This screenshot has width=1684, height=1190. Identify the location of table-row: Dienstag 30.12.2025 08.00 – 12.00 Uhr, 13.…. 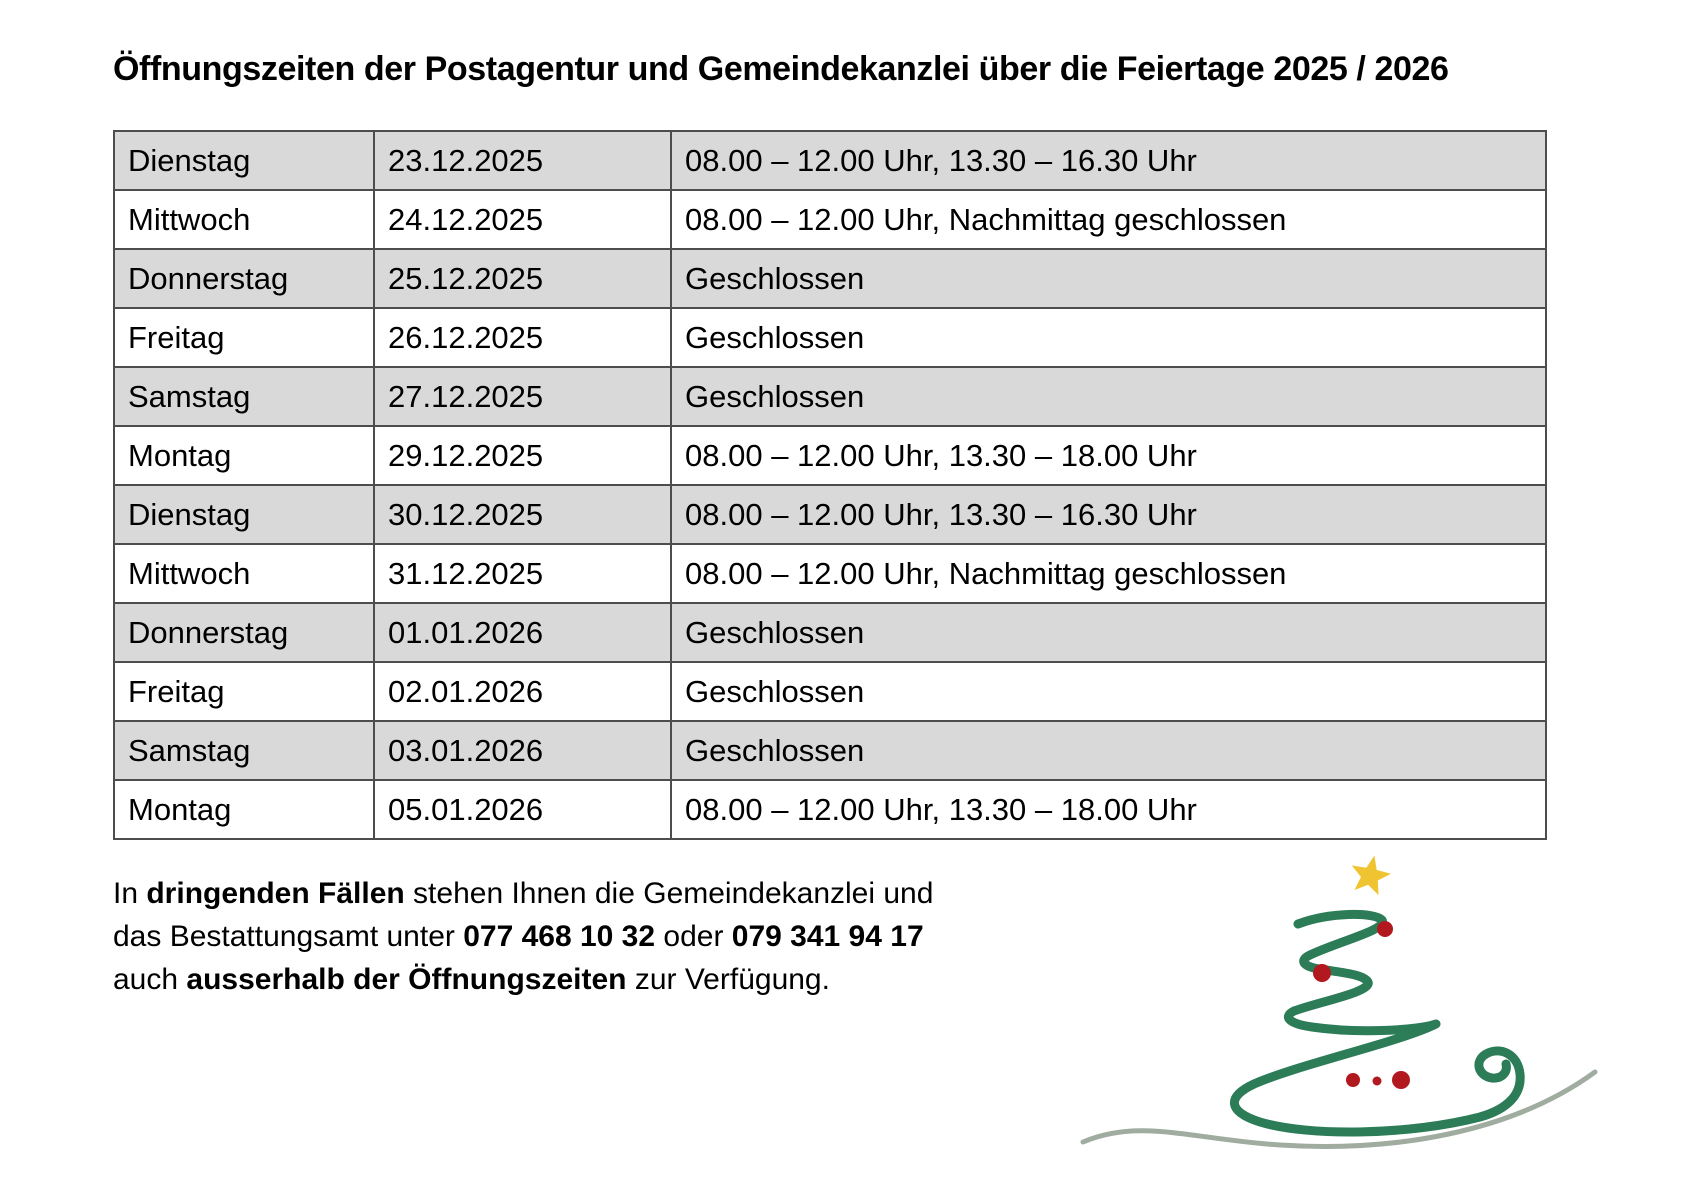
(830, 514).